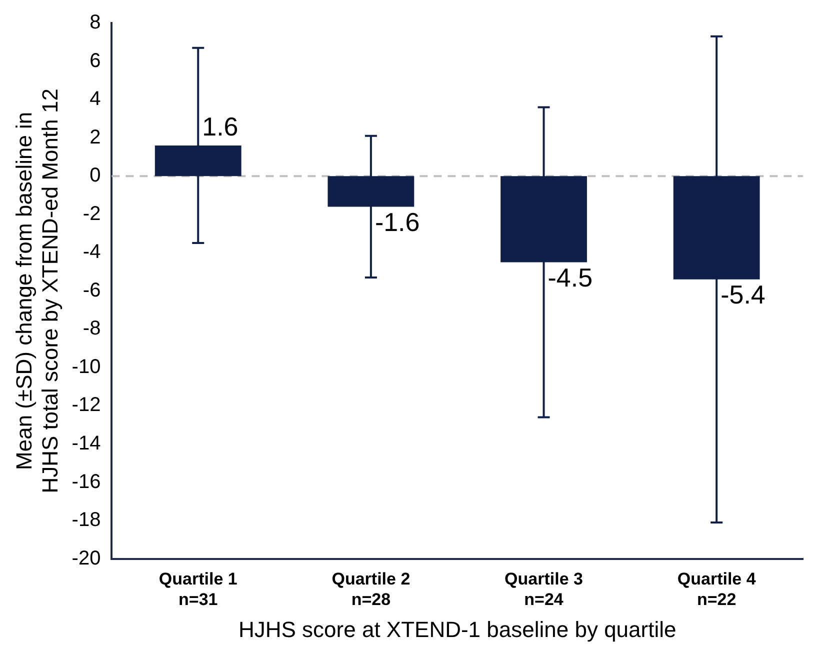 The image size is (825, 660). I want to click on y-tick-label: -16, so click(86, 481).